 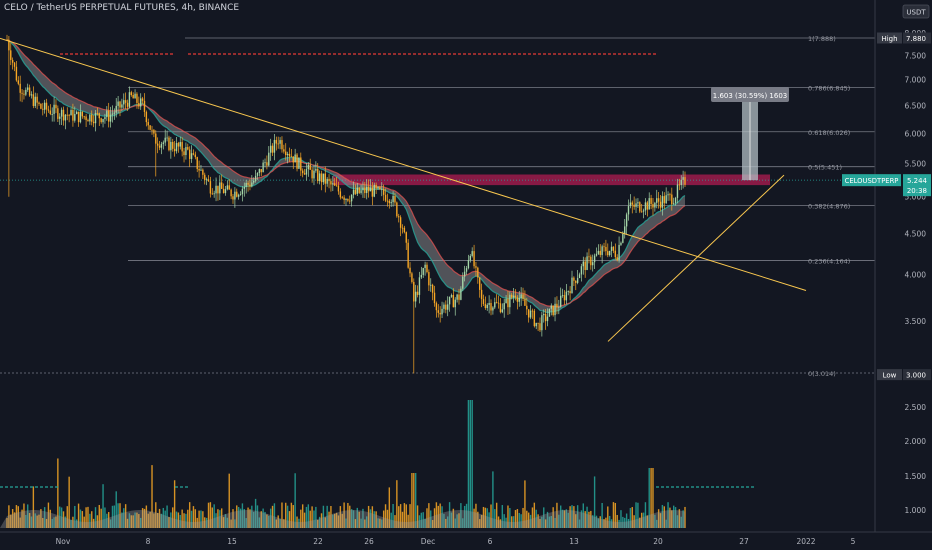 I want to click on ascending-trendline, so click(x=696, y=258).